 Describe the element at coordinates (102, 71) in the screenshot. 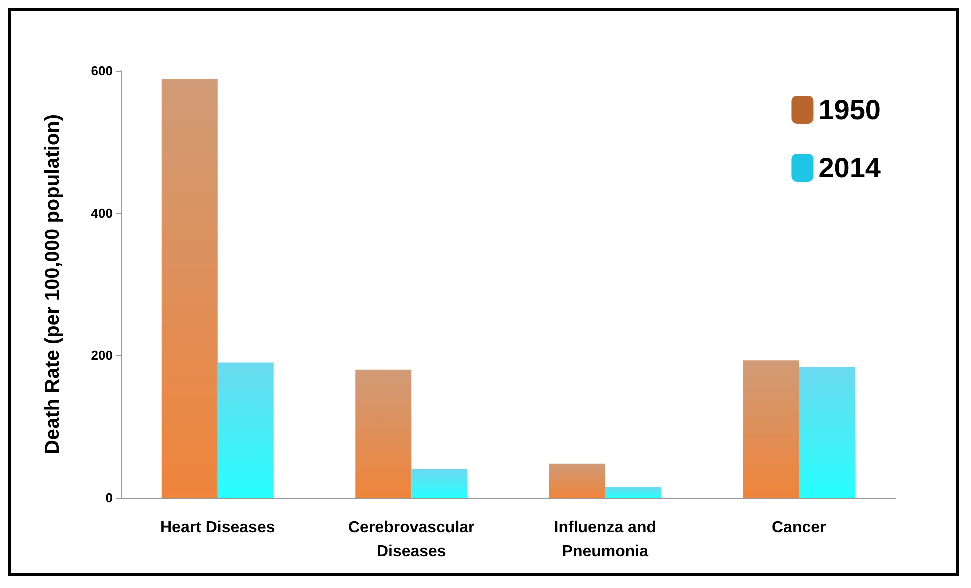

I see `y-tick-label: 600` at that location.